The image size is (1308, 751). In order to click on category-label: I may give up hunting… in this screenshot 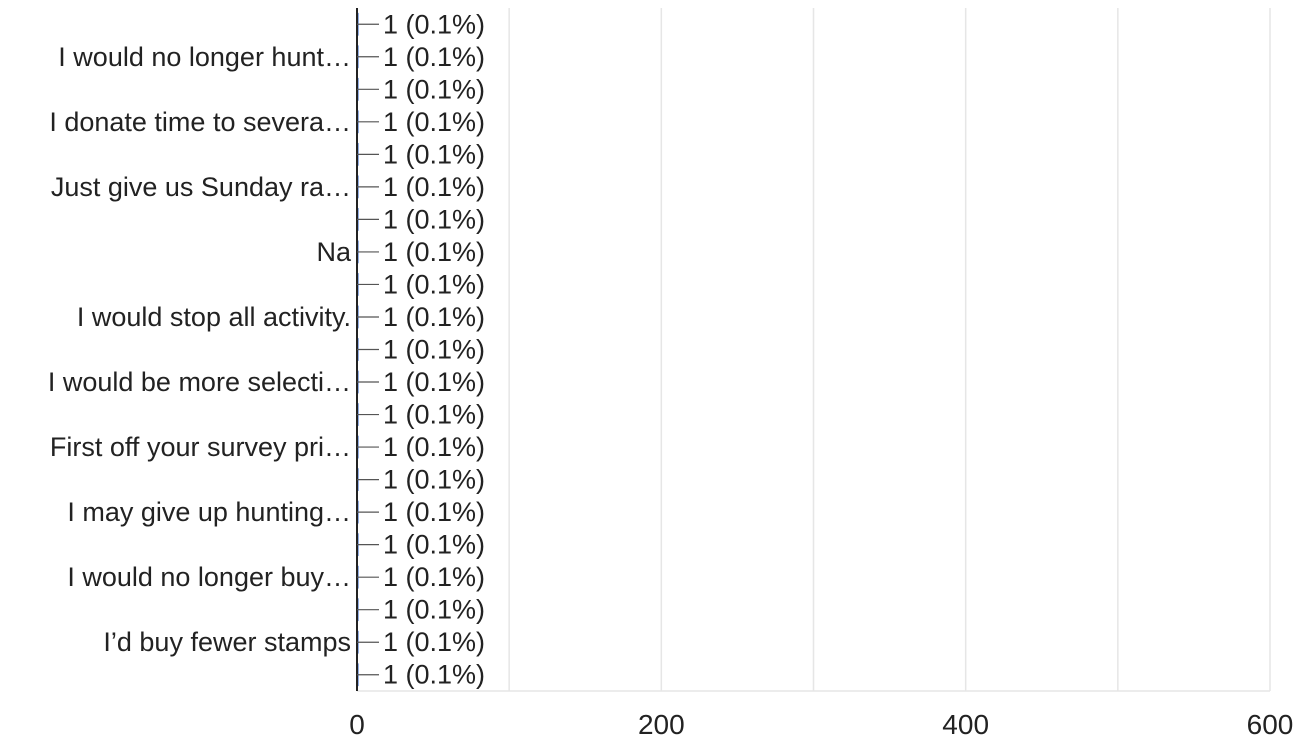, I will do `click(209, 512)`.